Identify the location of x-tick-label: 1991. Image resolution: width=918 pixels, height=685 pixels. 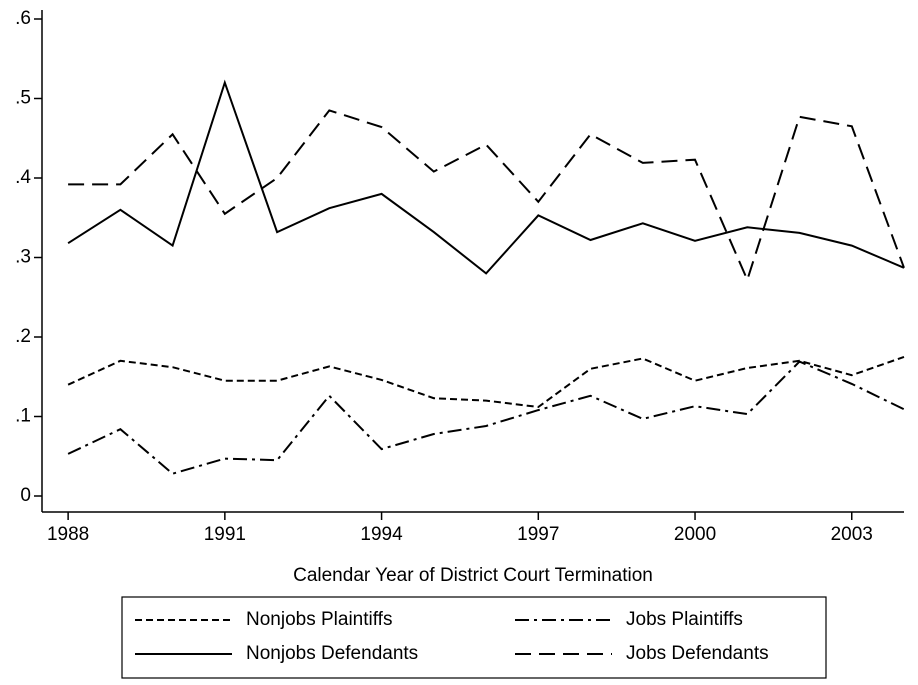
(225, 534).